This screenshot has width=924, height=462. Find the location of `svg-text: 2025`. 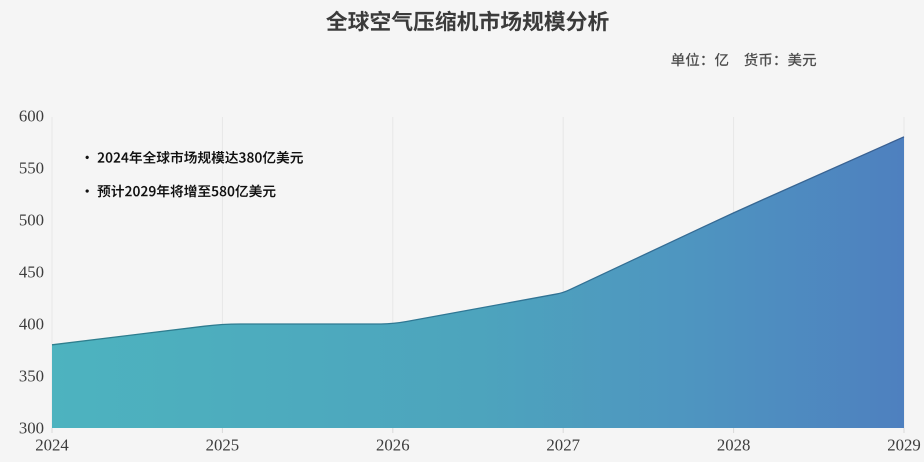

svg-text: 2025 is located at coordinates (223, 445).